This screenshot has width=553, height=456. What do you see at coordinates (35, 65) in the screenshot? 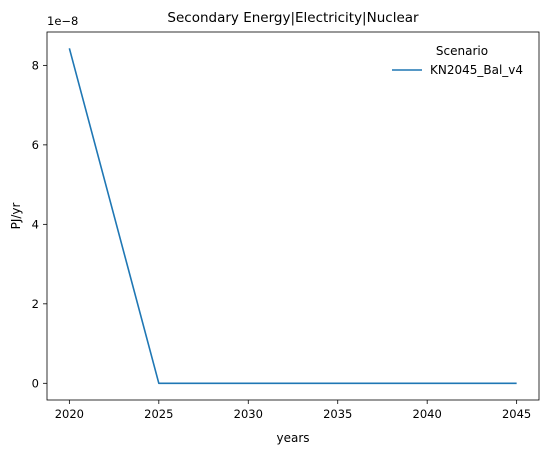
I see `y-tick-label: 8` at bounding box center [35, 65].